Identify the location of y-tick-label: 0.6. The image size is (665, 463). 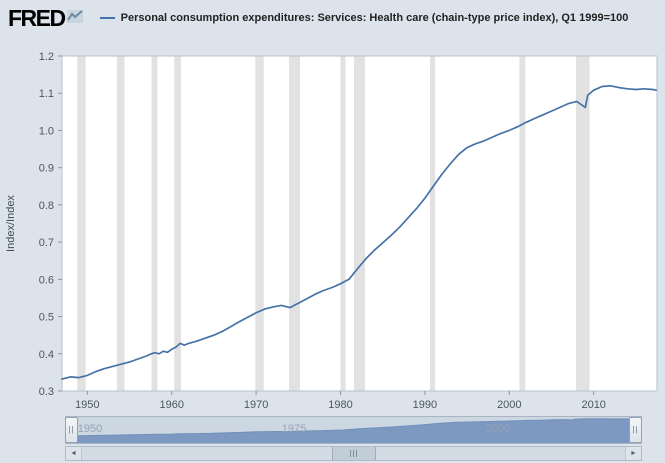
(46, 280).